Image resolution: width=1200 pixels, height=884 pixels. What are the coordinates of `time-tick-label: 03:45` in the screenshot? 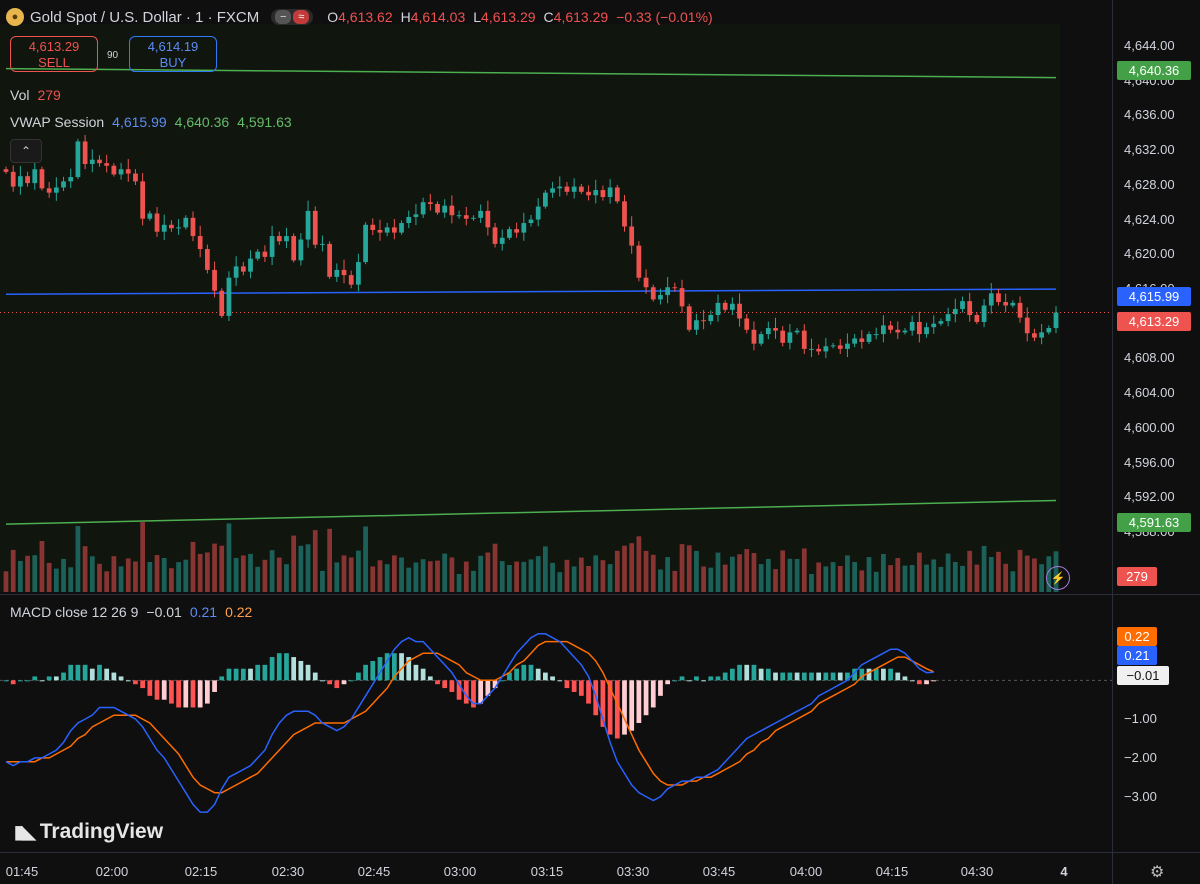 It's located at (719, 871).